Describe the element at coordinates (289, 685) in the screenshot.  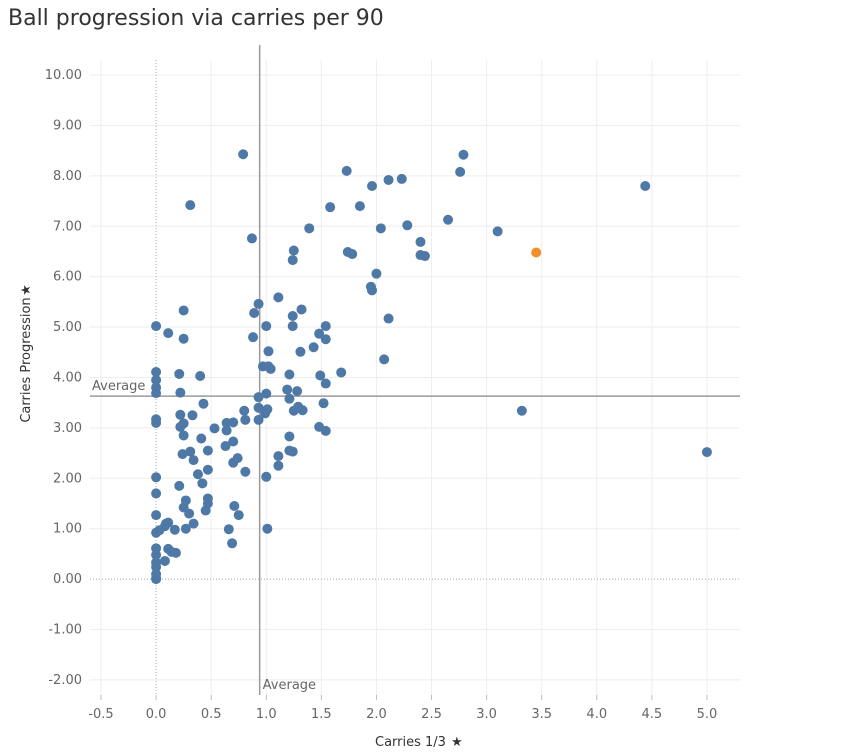
I see `x-average-label: Average` at that location.